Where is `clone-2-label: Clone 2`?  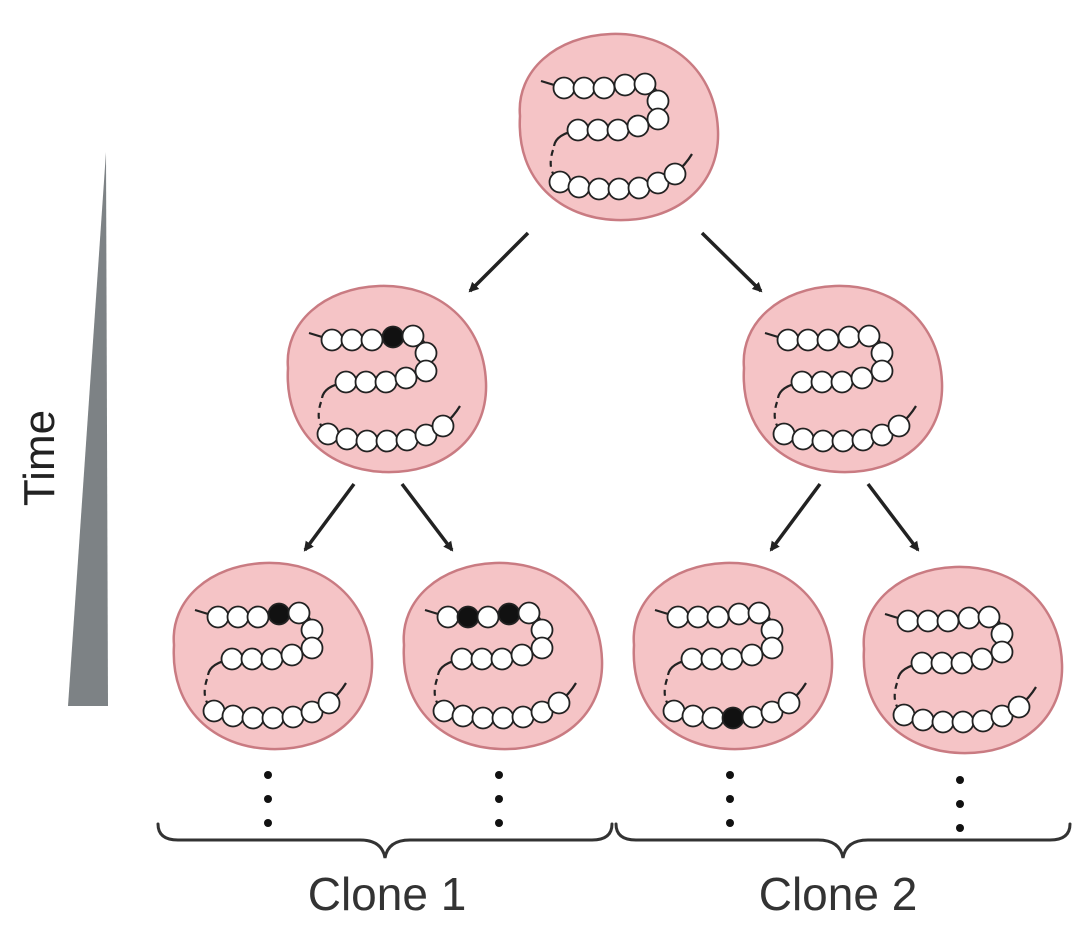
clone-2-label: Clone 2 is located at coordinates (838, 894).